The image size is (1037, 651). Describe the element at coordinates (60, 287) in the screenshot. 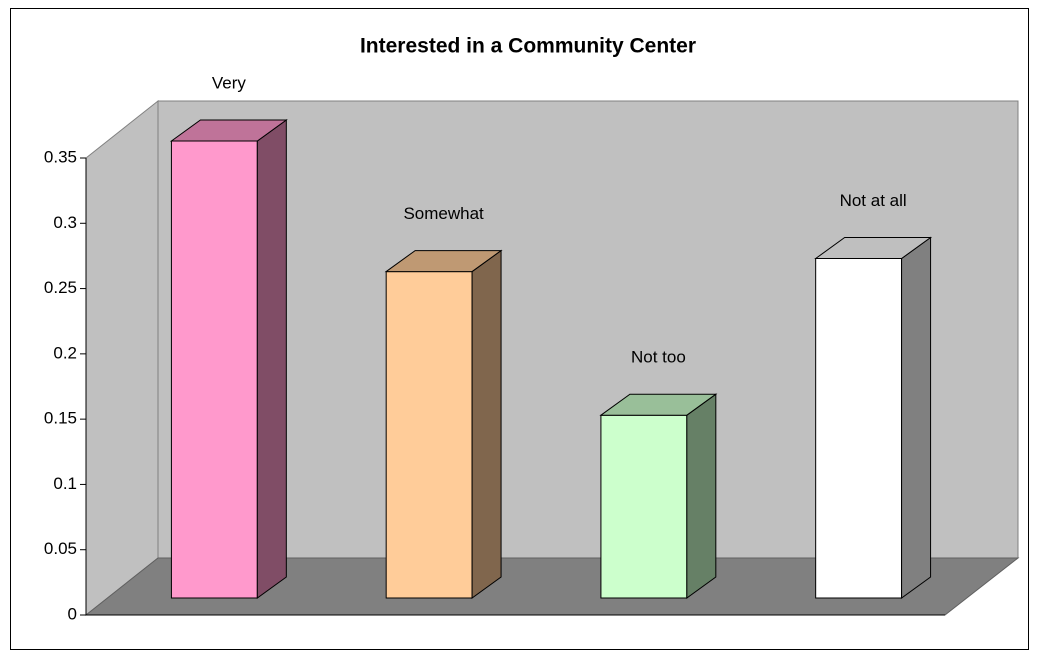

I see `y-tick-label: 0.25` at that location.